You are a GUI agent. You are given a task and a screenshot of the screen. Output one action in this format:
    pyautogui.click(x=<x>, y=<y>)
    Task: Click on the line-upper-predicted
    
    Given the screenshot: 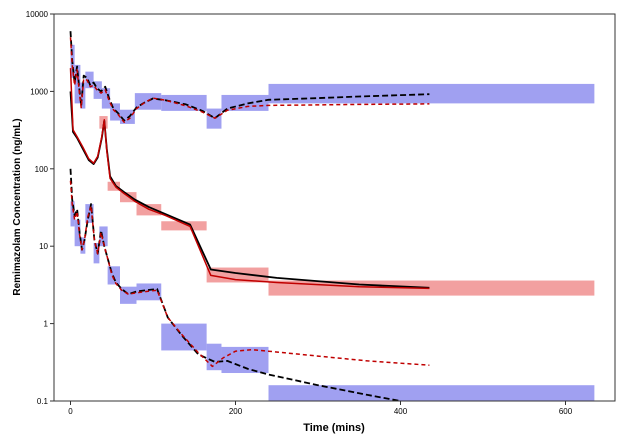 What is the action you would take?
    pyautogui.click(x=249, y=80)
    